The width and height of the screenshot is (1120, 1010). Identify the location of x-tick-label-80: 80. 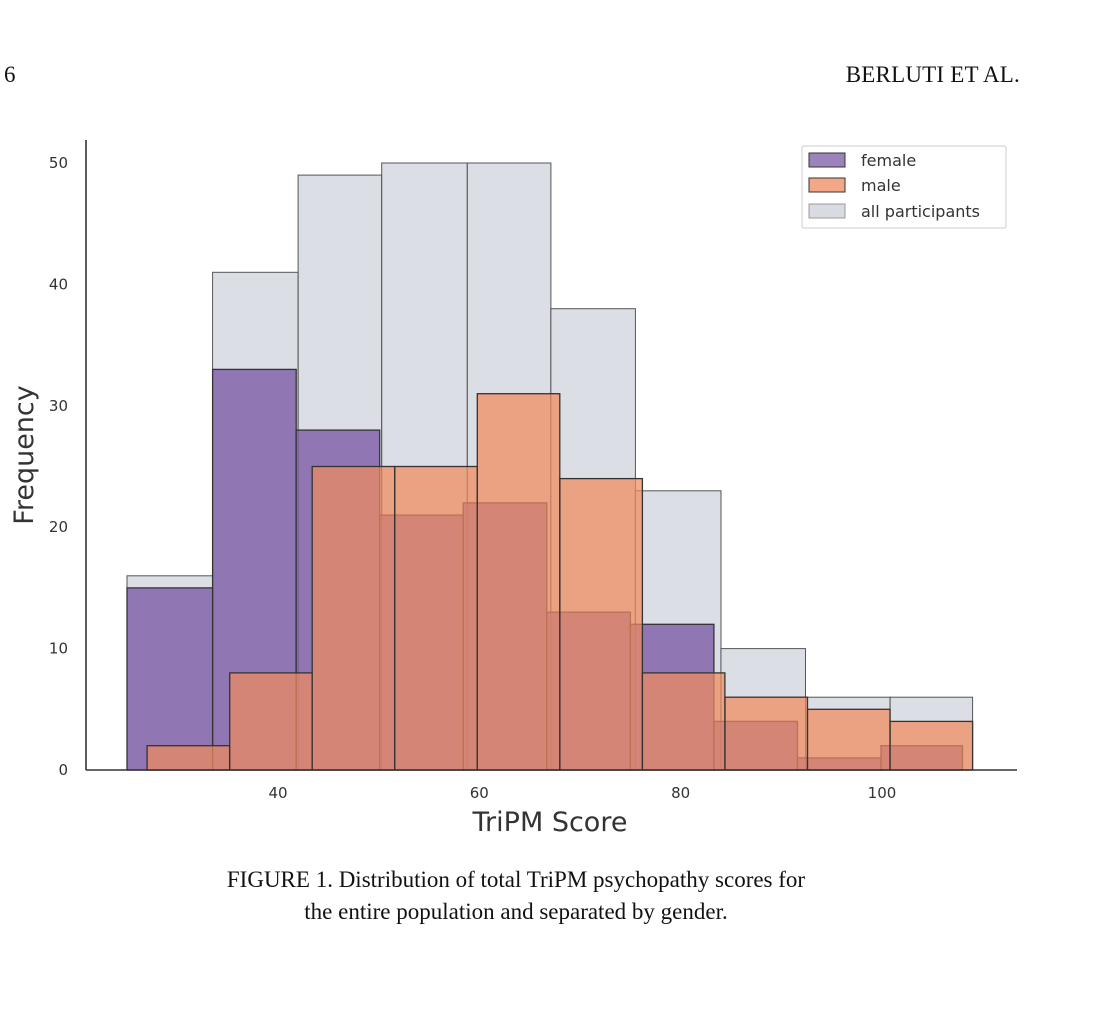
(680, 793).